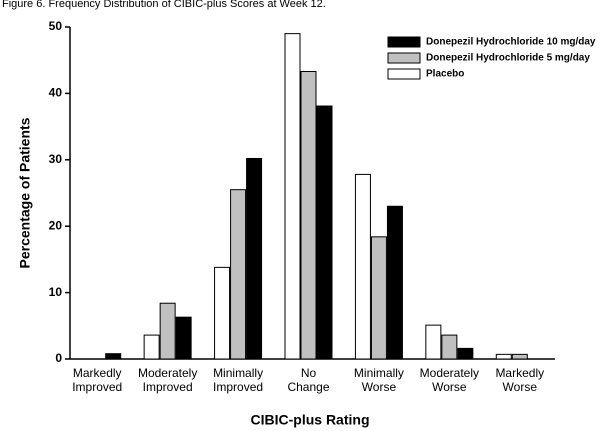 The width and height of the screenshot is (604, 431). What do you see at coordinates (25, 192) in the screenshot?
I see `y-axis-label: Percentage of Patients` at bounding box center [25, 192].